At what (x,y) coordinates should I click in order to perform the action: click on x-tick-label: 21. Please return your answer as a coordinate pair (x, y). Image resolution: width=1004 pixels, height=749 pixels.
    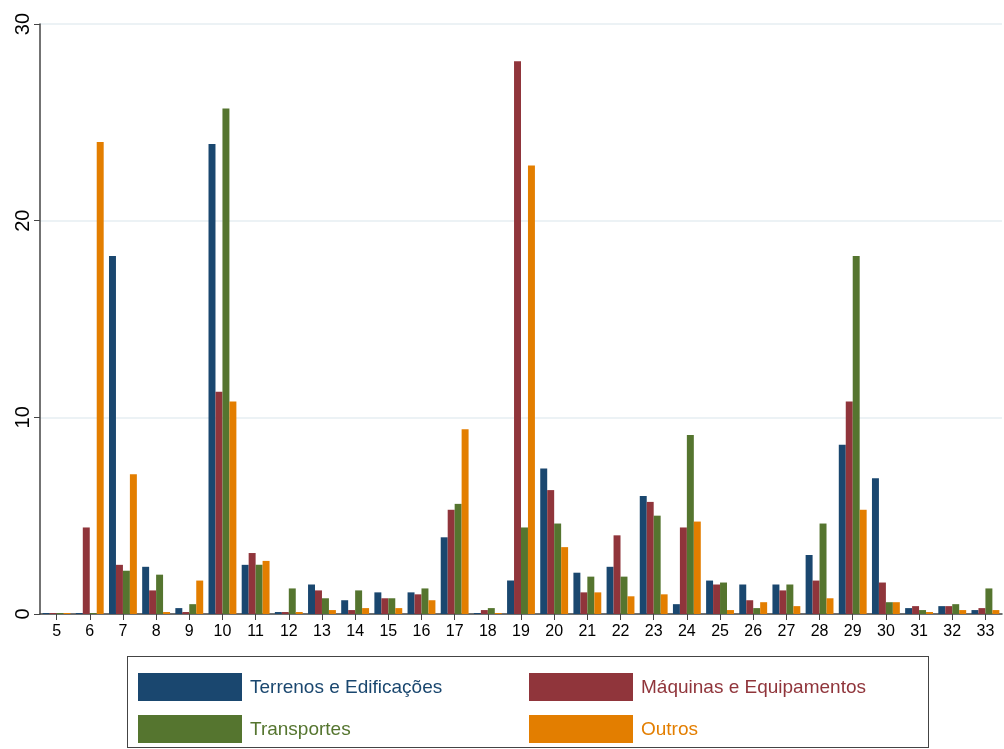
    Looking at the image, I should click on (587, 630).